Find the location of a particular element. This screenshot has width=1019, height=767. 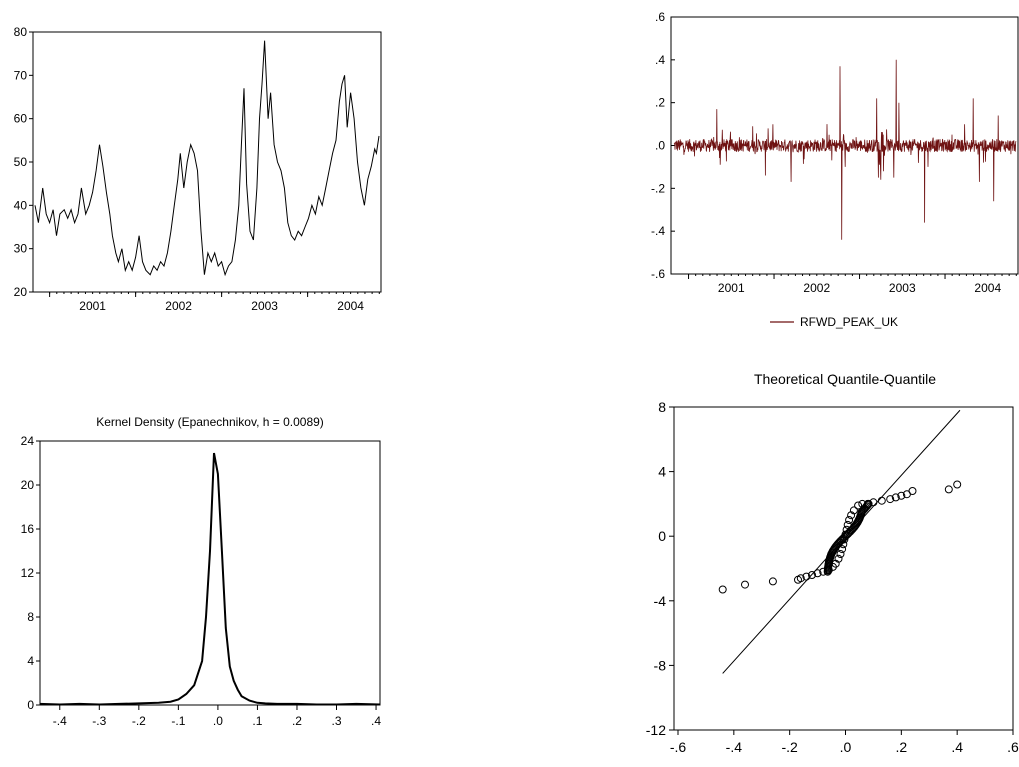

y-tick-label: 80 is located at coordinates (21, 32).